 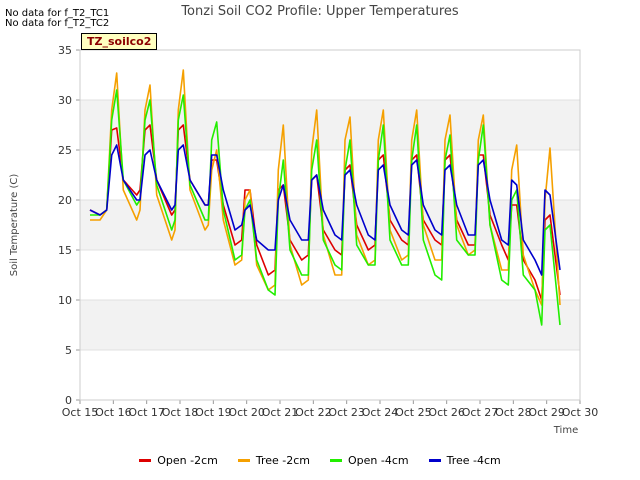 I want to click on y-tick-label: 0, so click(x=68, y=400).